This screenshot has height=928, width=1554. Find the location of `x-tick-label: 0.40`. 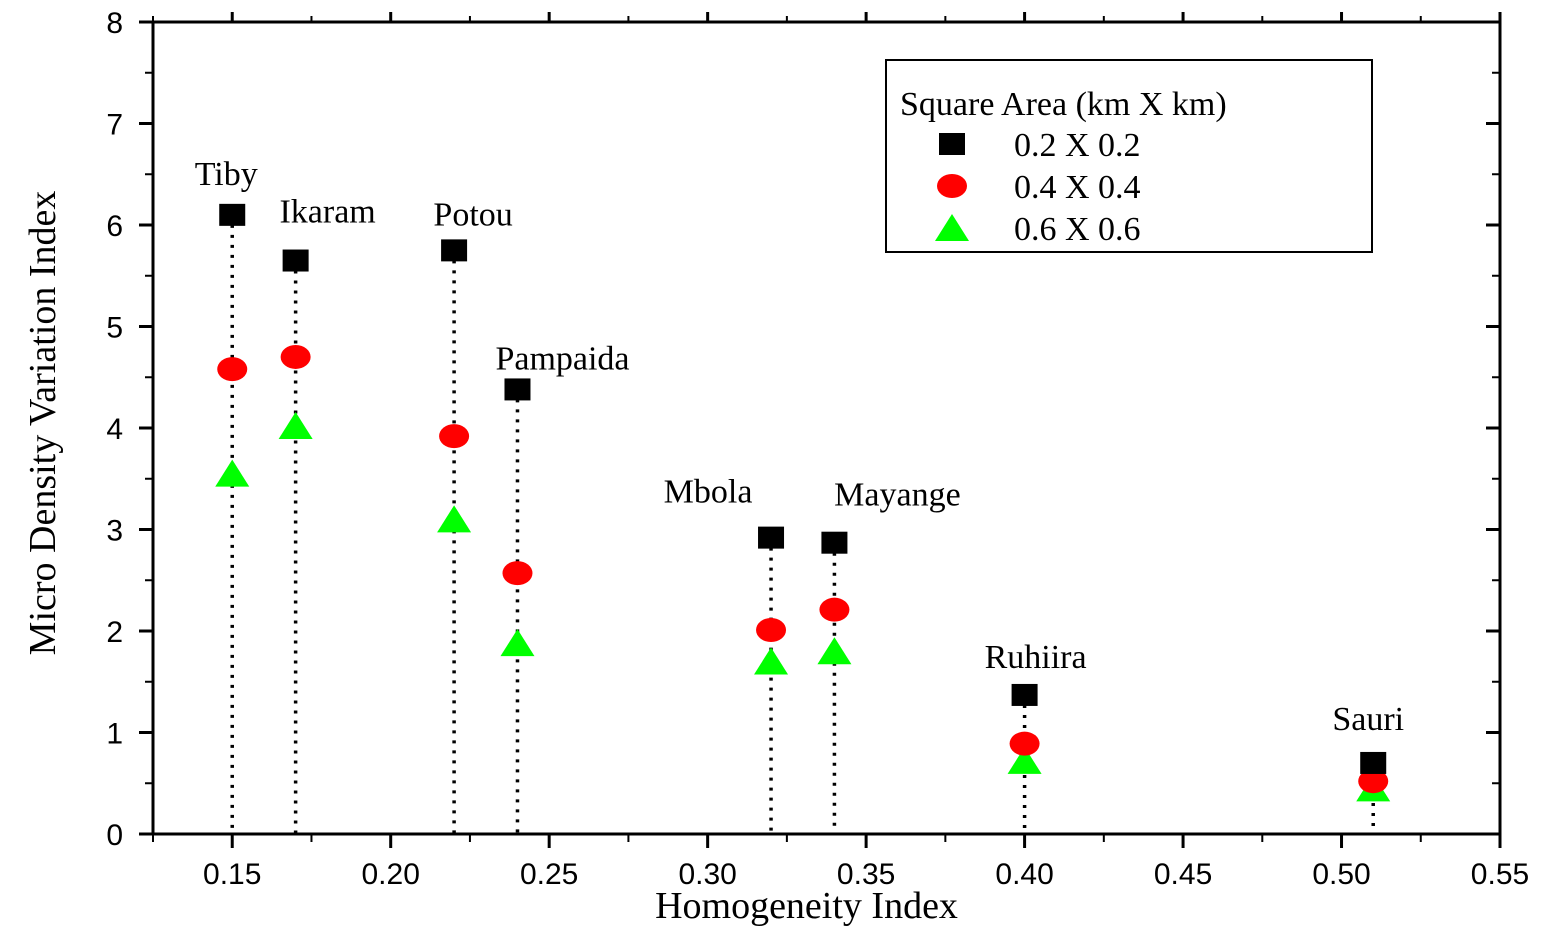

x-tick-label: 0.40 is located at coordinates (1024, 874).